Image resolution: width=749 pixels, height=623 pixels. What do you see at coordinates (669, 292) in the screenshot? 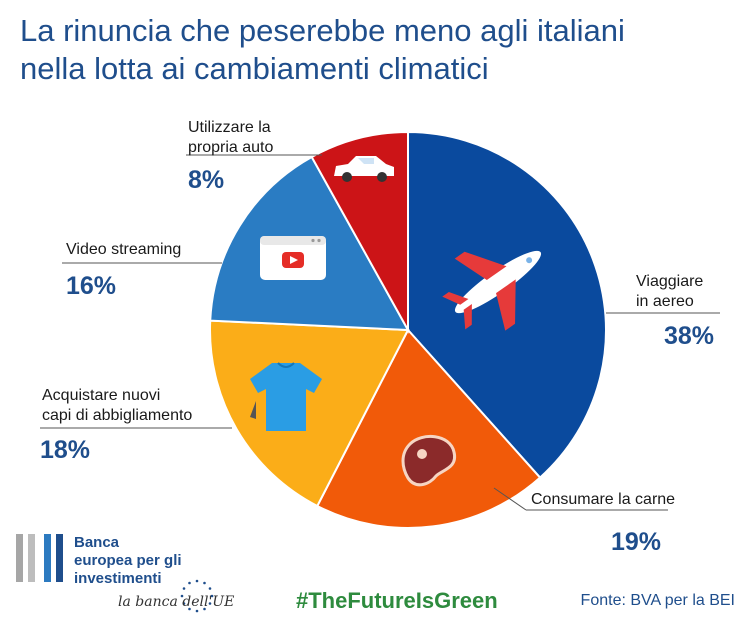
I see `label-aereo: Viaggiare in aereo` at bounding box center [669, 292].